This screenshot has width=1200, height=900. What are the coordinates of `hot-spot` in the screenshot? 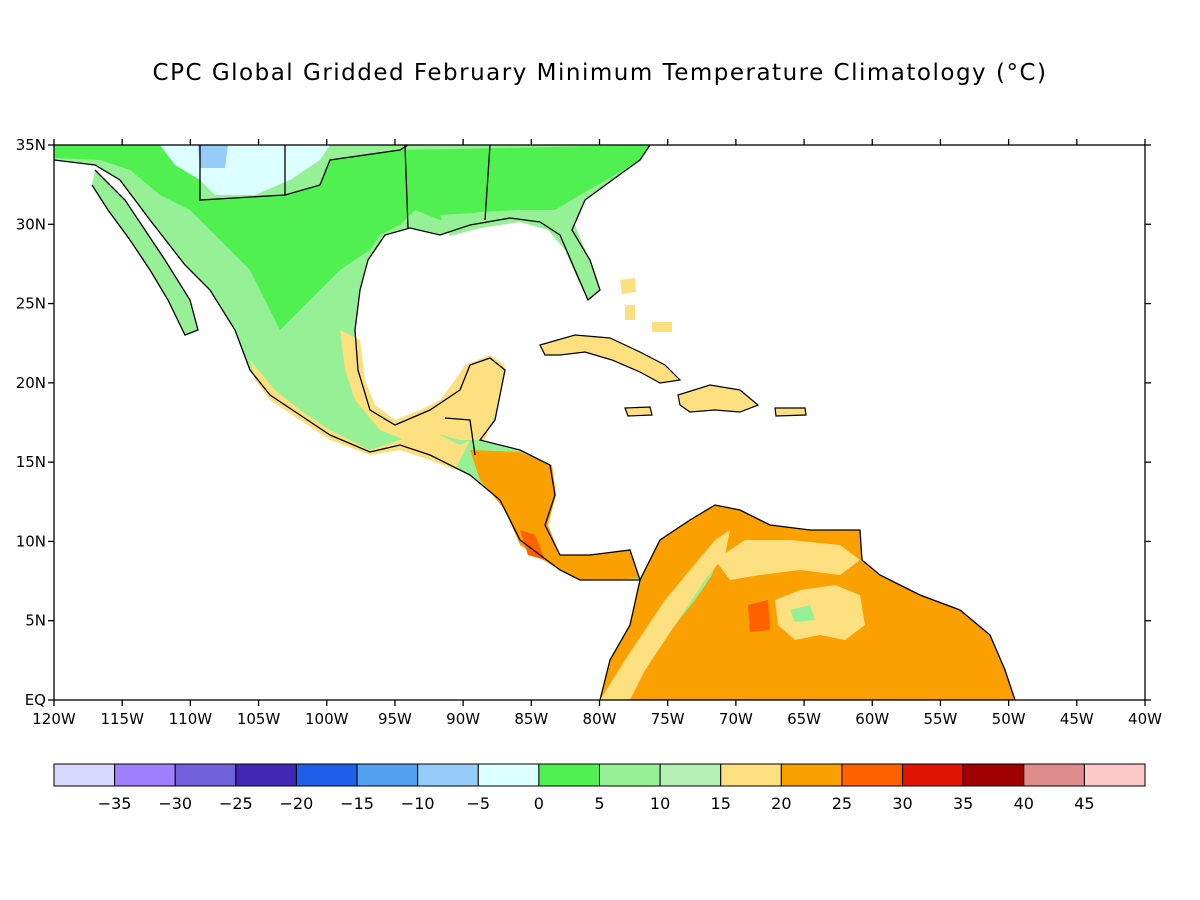 It's located at (759, 616).